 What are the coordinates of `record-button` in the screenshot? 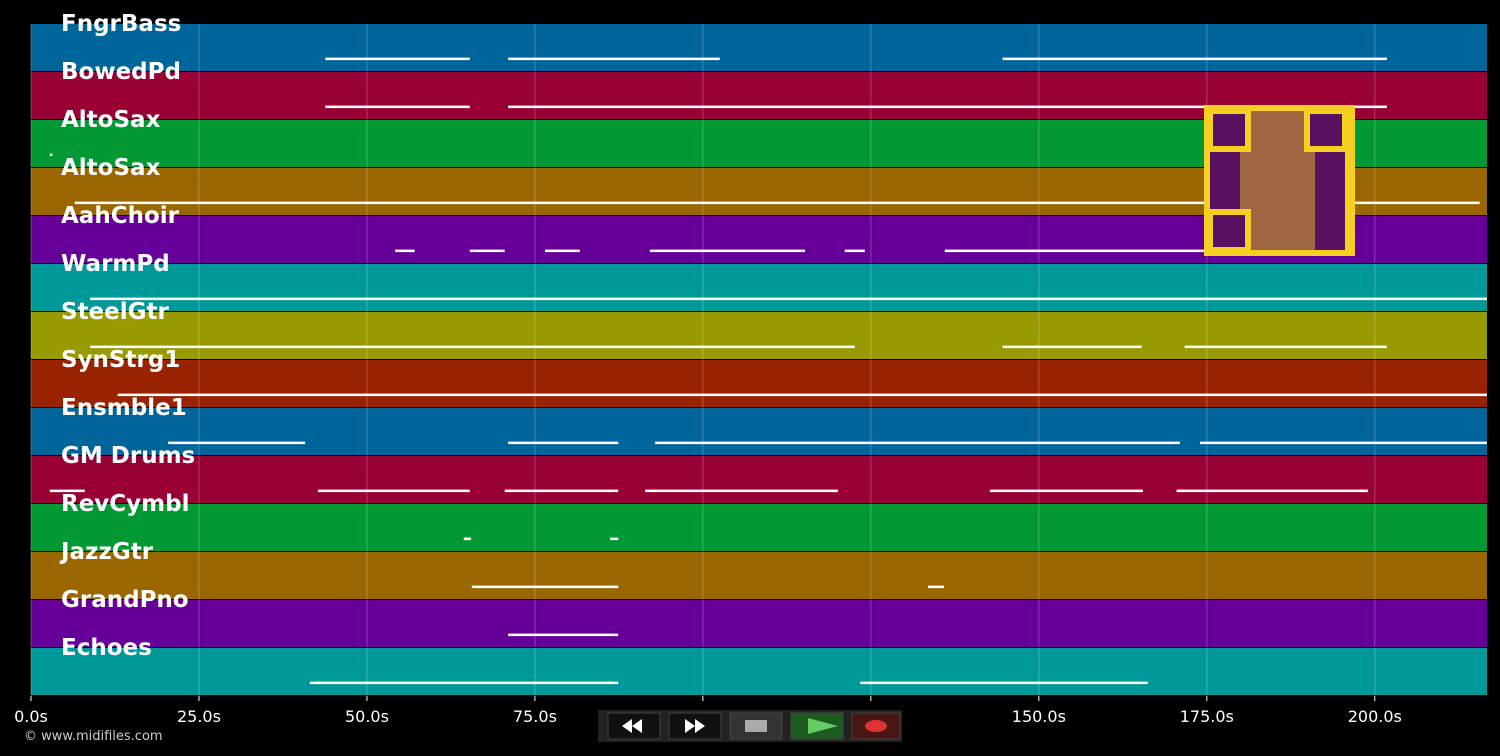 It's located at (876, 726).